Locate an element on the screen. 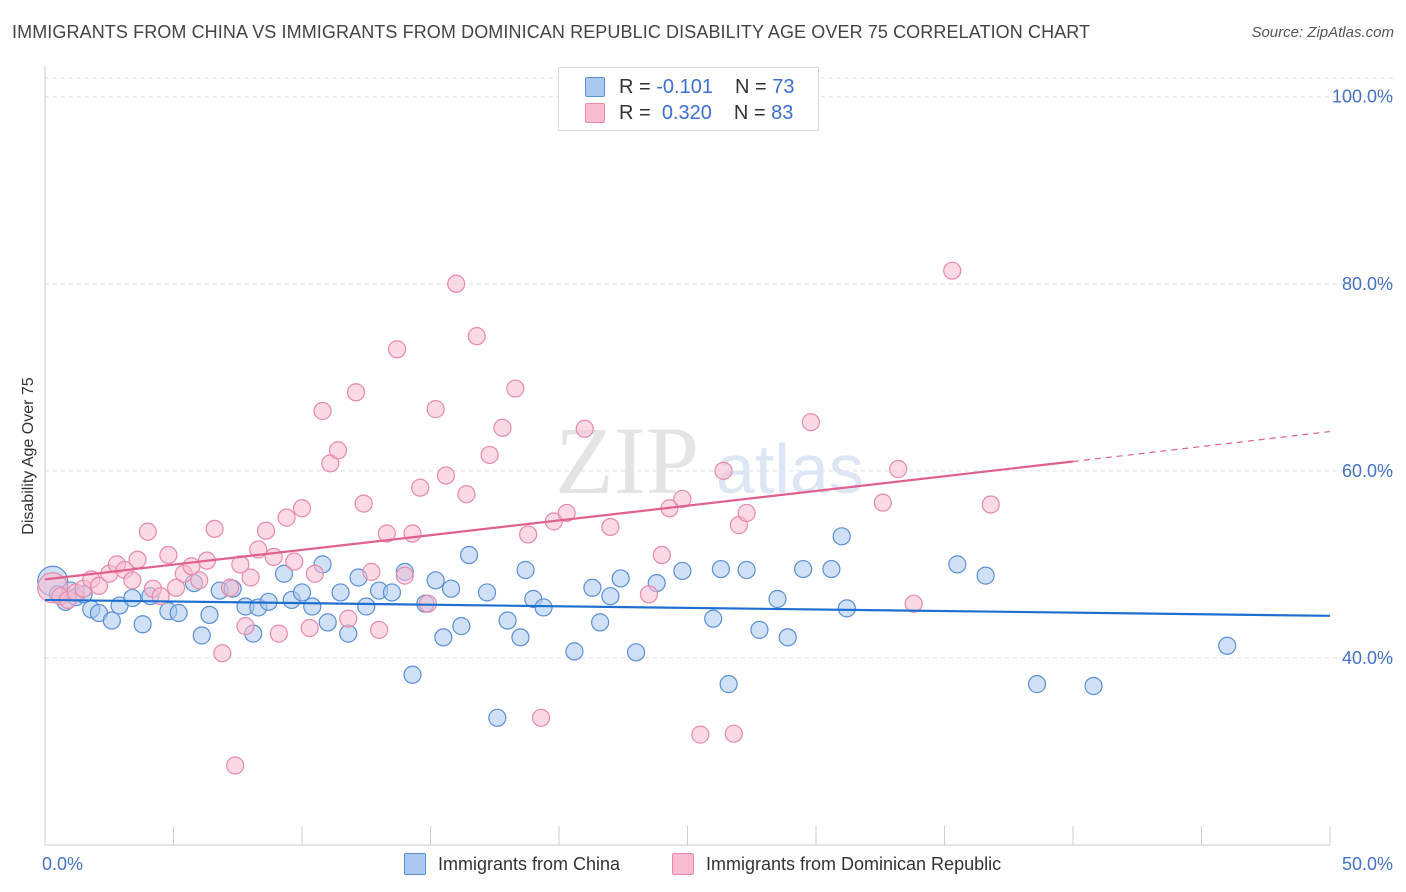 Image resolution: width=1406 pixels, height=892 pixels. legend-row-dr: R = 0.320 N = 83 is located at coordinates (689, 113).